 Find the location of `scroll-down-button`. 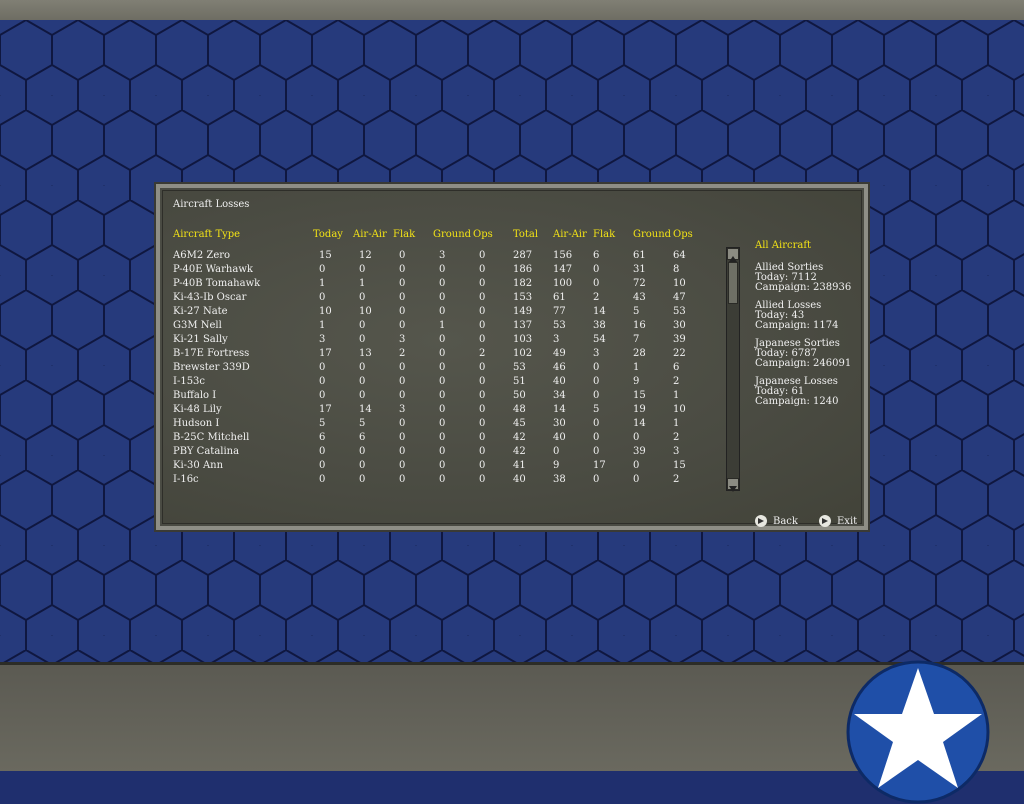

scroll-down-button is located at coordinates (733, 485).